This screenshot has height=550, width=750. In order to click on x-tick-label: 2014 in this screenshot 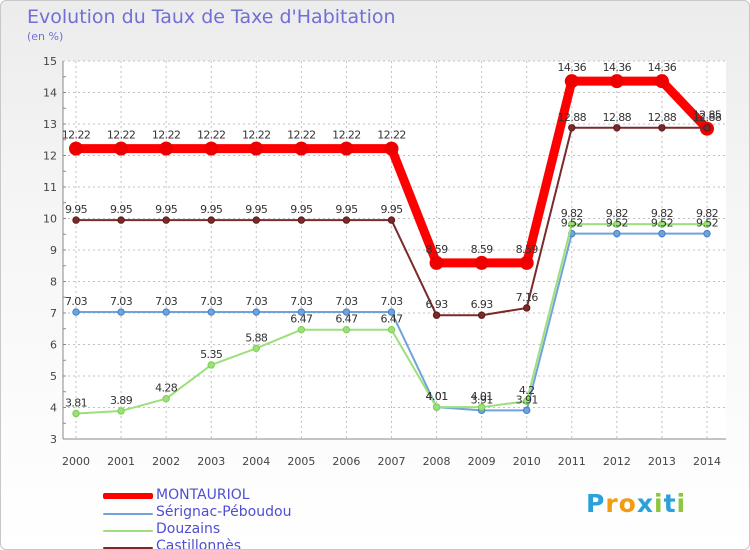, I will do `click(707, 461)`.